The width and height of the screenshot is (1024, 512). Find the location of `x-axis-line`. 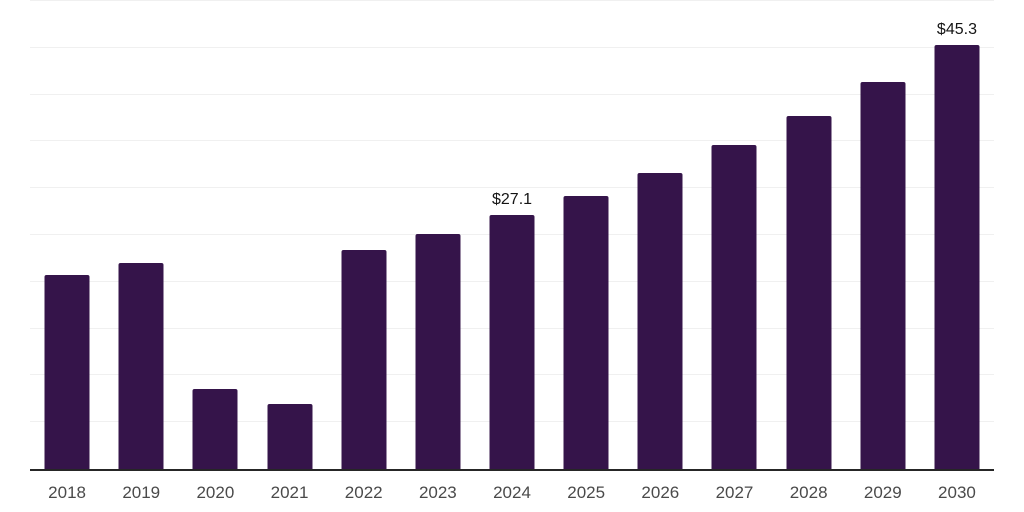

x-axis-line is located at coordinates (512, 470).